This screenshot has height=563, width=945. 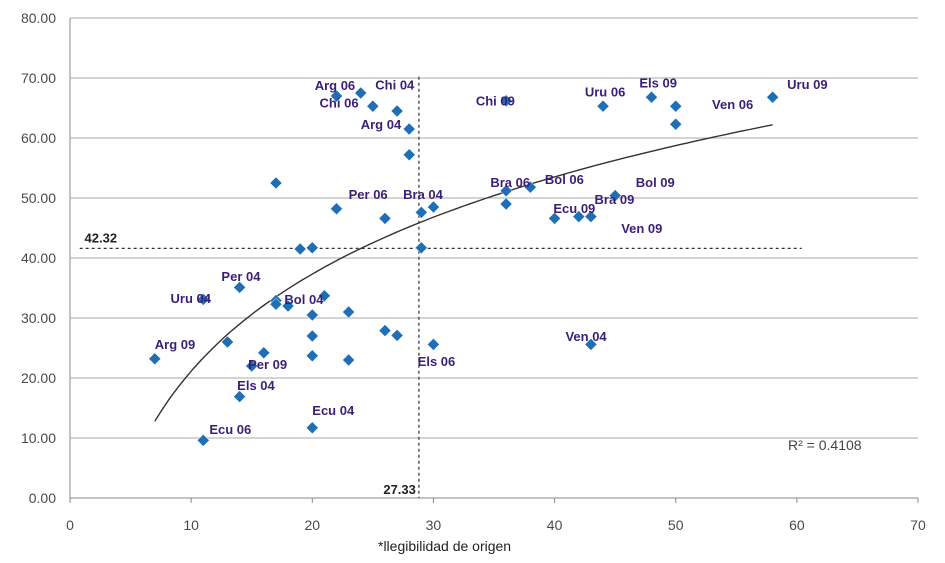 What do you see at coordinates (175, 344) in the screenshot?
I see `point-label: Arg 09` at bounding box center [175, 344].